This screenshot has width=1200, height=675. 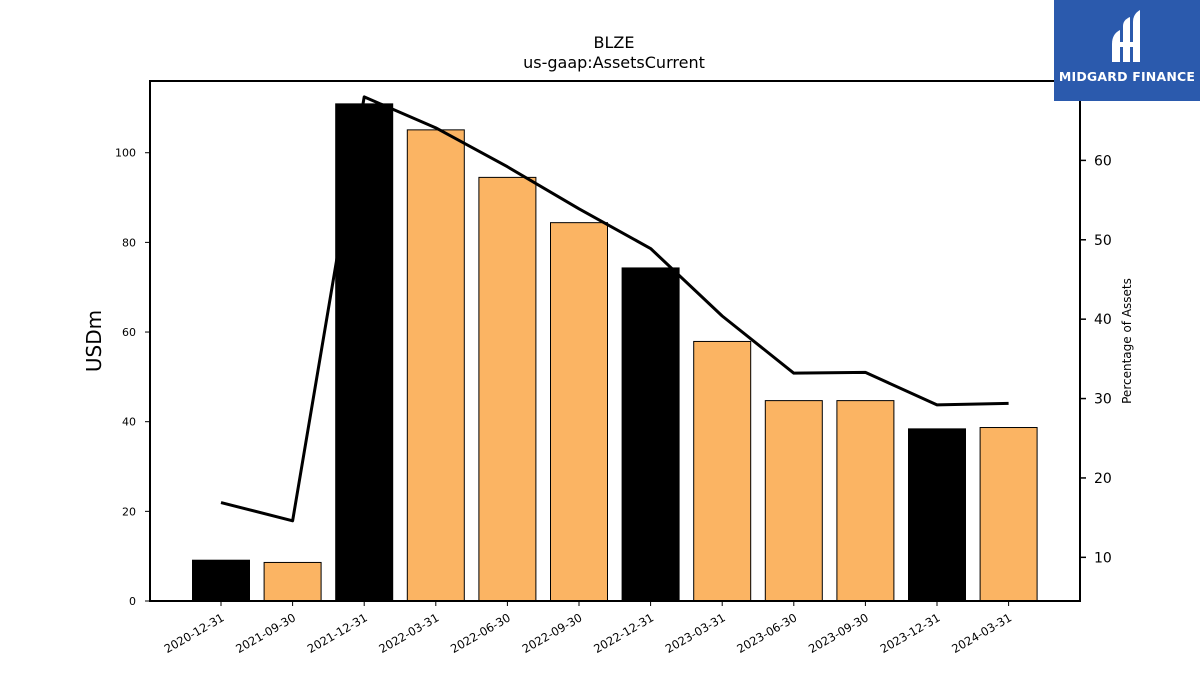 I want to click on x-tick-label: 2023-06-30, so click(x=766, y=633).